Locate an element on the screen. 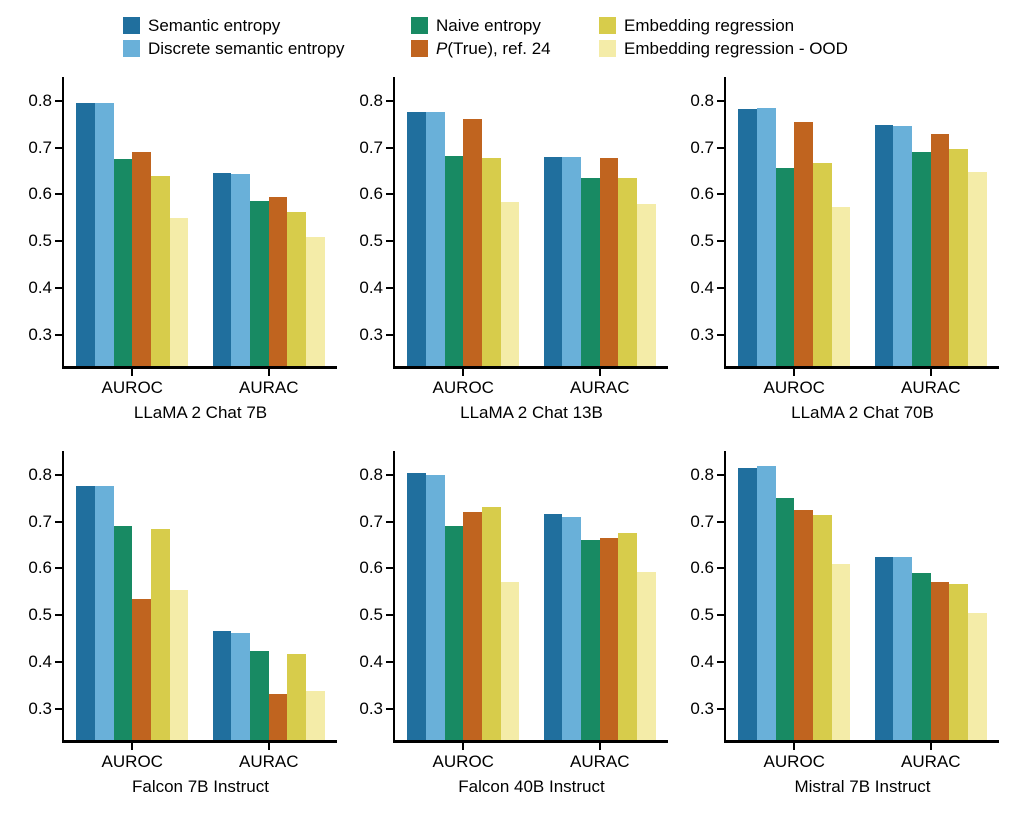 This screenshot has height=823, width=1036. legend-item-naive-entropy: Naive entropy is located at coordinates (505, 25).